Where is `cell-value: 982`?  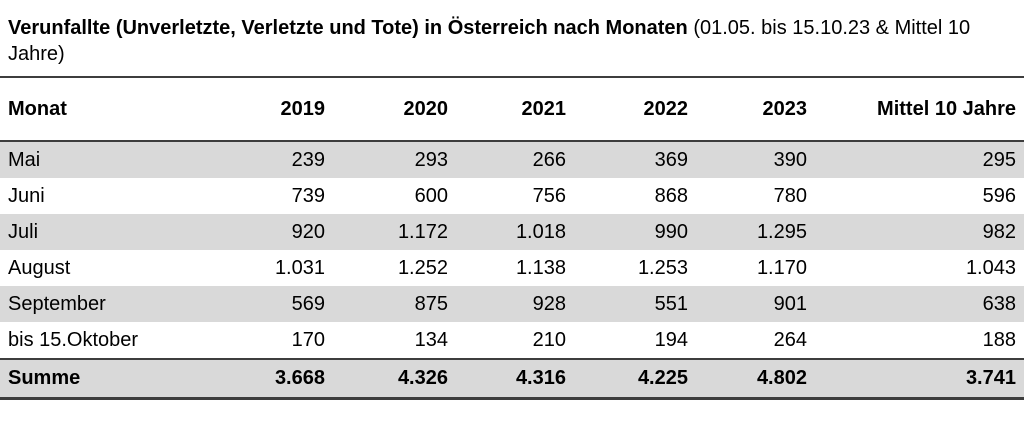
cell-value: 982 is located at coordinates (999, 231).